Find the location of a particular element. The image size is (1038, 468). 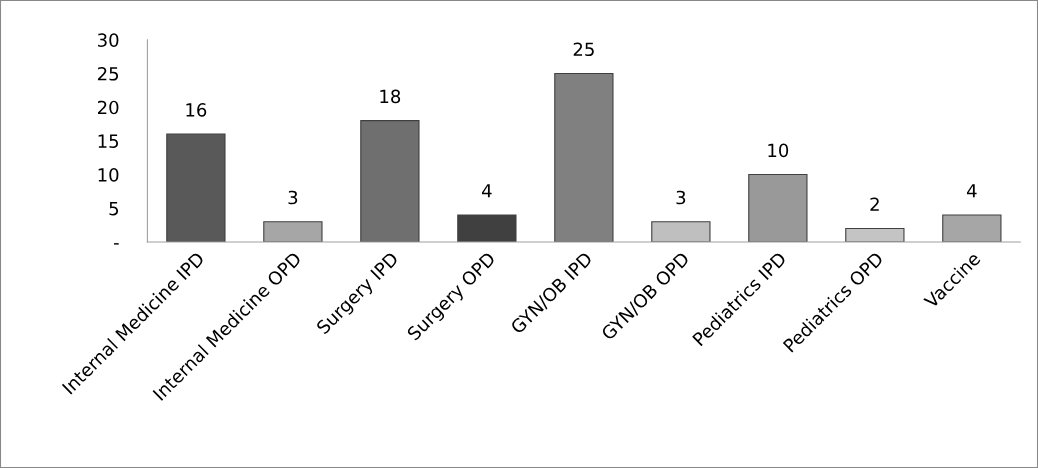

y-tick-label: 25 is located at coordinates (108, 73).